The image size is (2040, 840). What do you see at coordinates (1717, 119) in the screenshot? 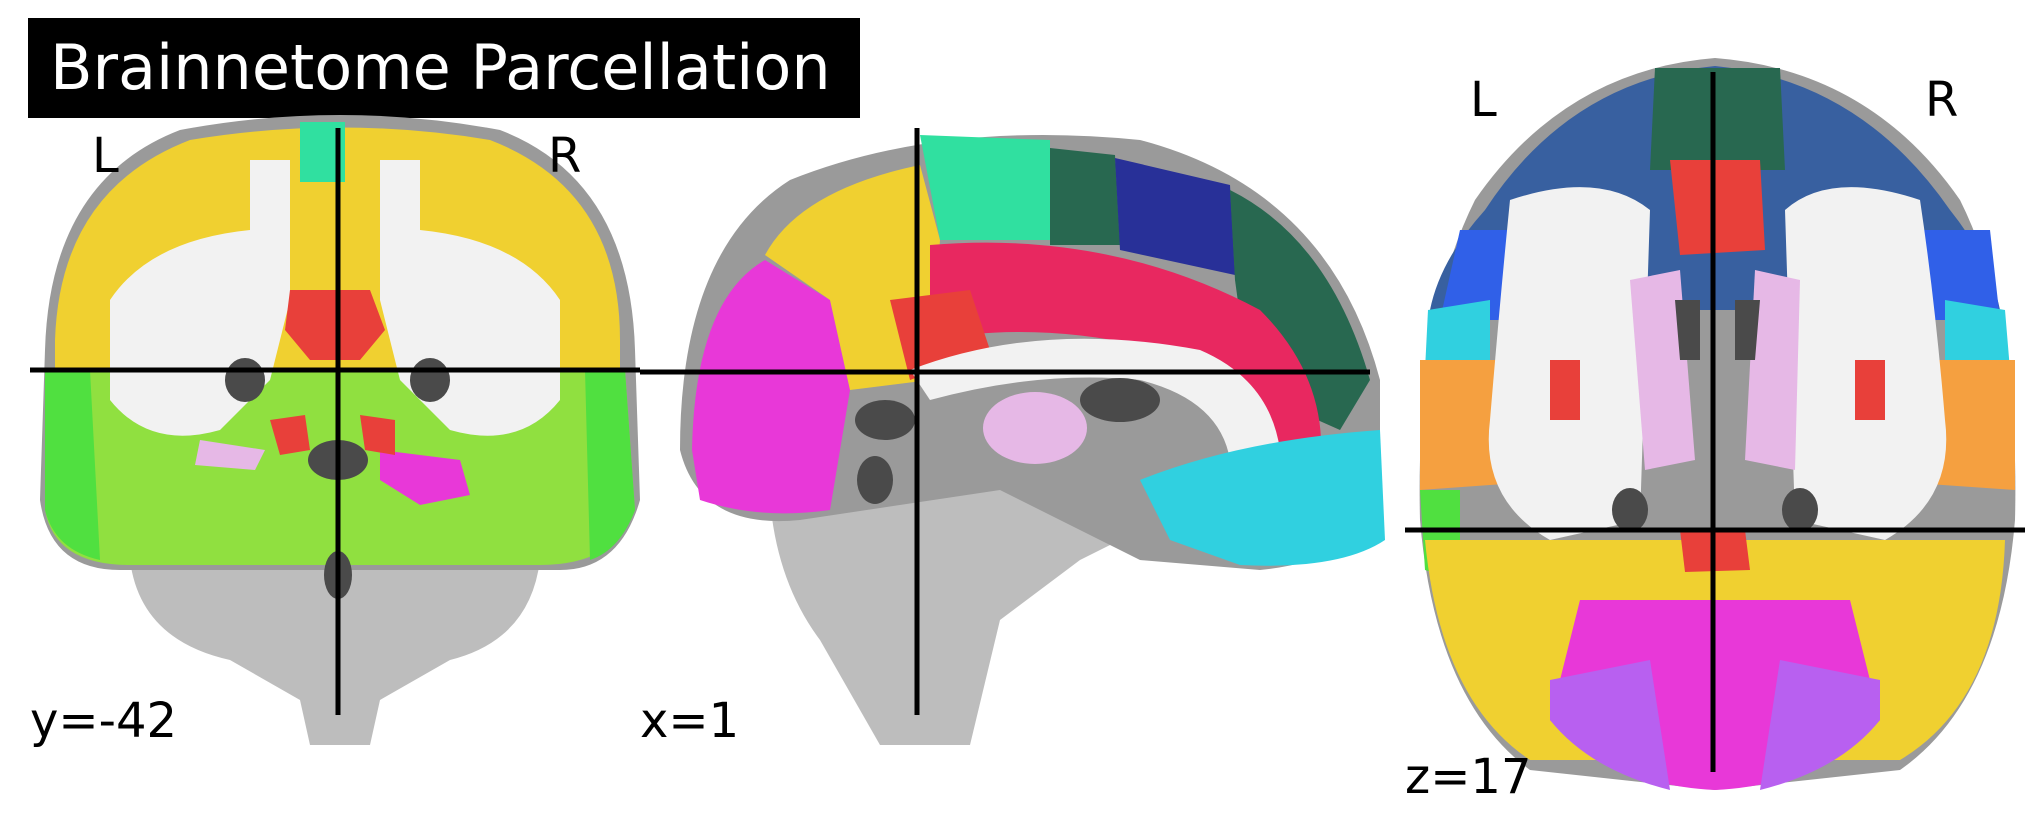
I see `axial-medial-frontal-region` at bounding box center [1717, 119].